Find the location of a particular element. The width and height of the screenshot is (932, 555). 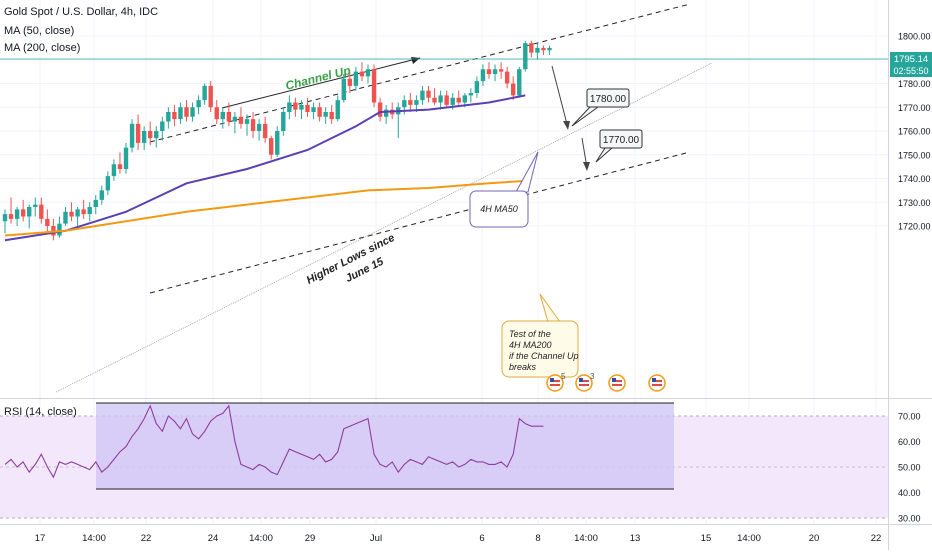

ma200-legend: MA (200, close) is located at coordinates (42, 48).